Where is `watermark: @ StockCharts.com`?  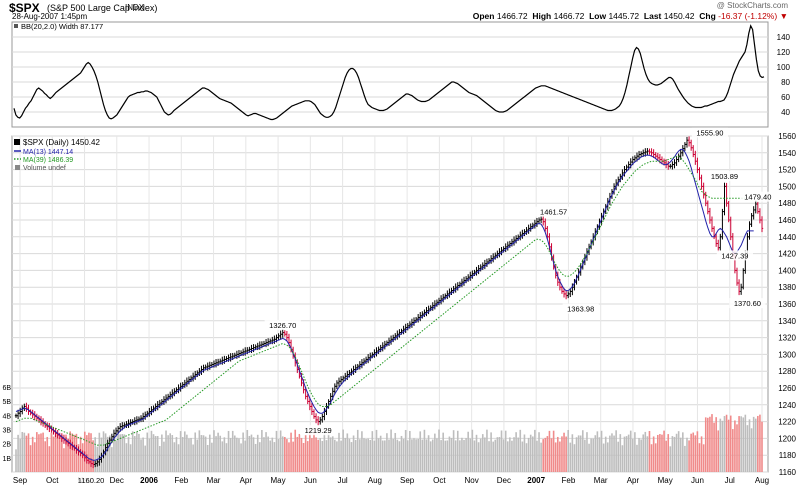
watermark: @ StockCharts.com is located at coordinates (752, 5).